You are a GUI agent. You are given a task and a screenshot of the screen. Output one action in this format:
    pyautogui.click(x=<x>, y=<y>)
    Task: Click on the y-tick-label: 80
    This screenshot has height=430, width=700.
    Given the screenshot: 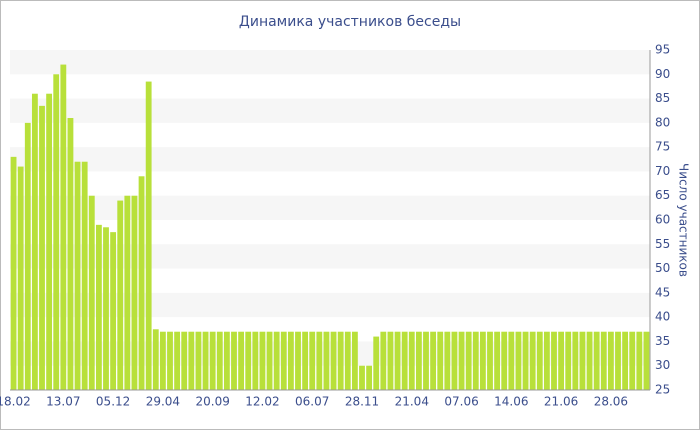 What is the action you would take?
    pyautogui.click(x=662, y=122)
    